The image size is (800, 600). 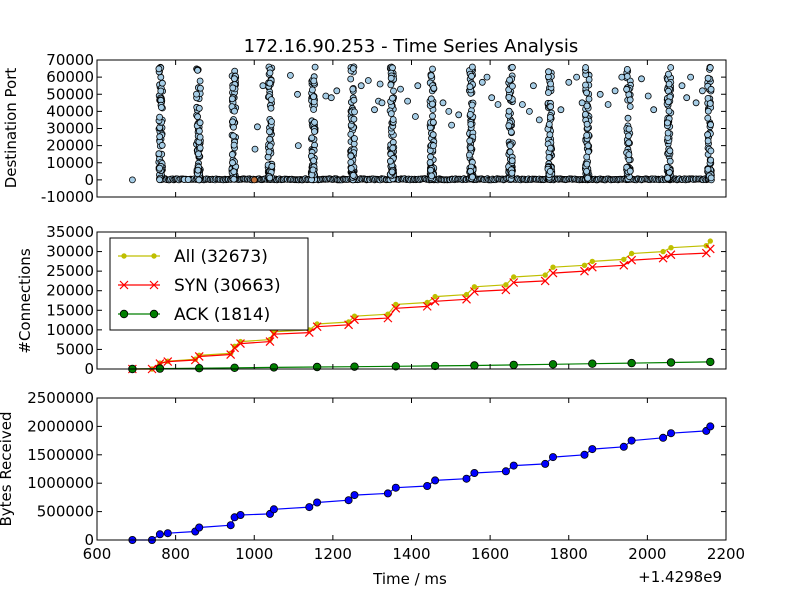 What do you see at coordinates (490, 554) in the screenshot?
I see `x-tick-label: 1600` at bounding box center [490, 554].